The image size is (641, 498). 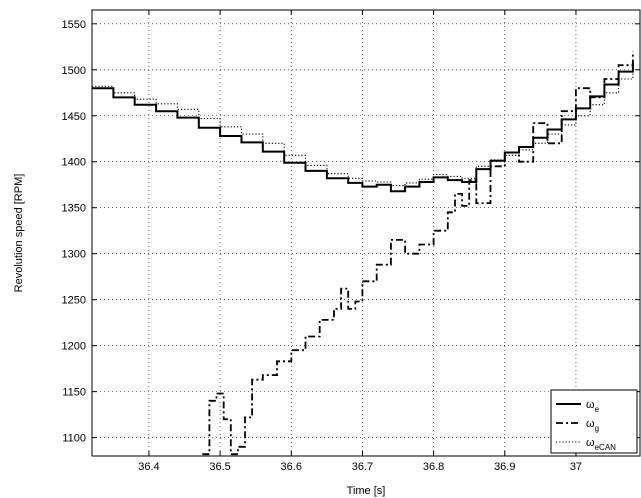 I want to click on legend-box, so click(x=594, y=421).